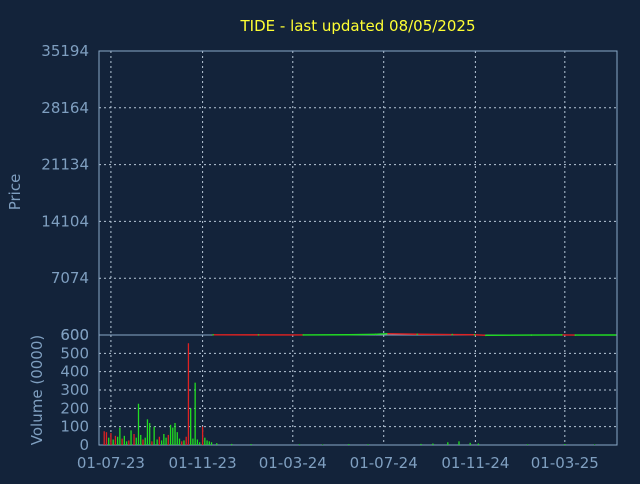 This screenshot has height=484, width=640. Describe the element at coordinates (358, 26) in the screenshot. I see `chart-title: TIDE - last updated 08/05/2025` at that location.